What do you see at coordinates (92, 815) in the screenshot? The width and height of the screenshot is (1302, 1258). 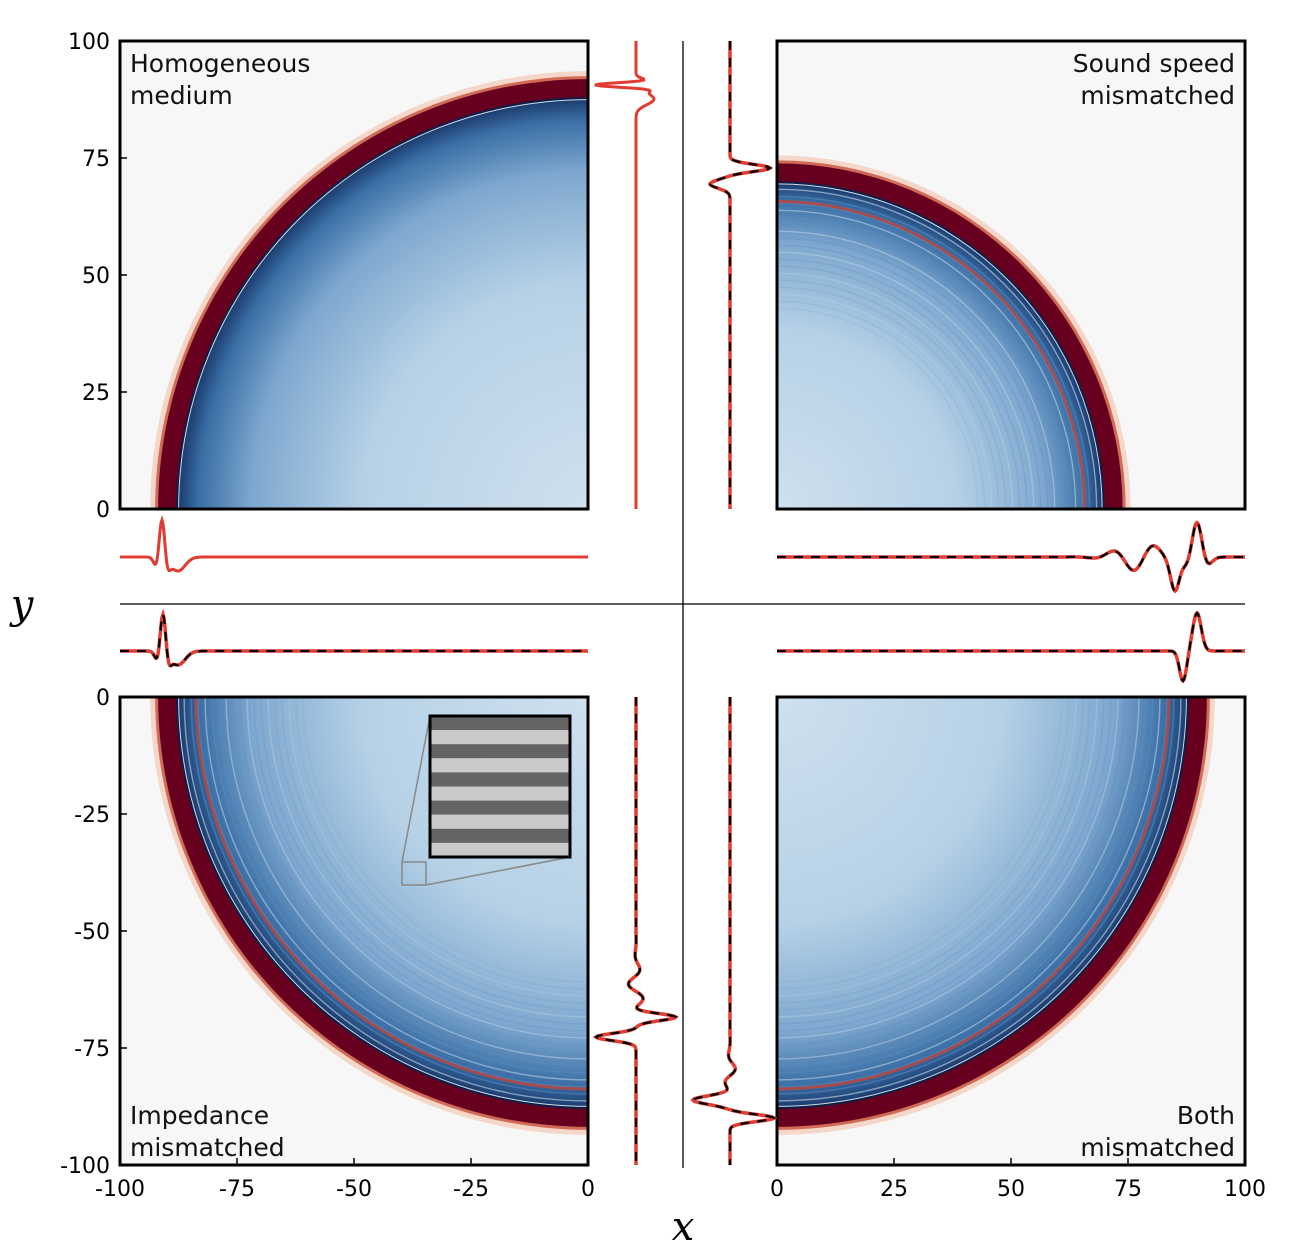 I see `y-tick-bottom: -25` at bounding box center [92, 815].